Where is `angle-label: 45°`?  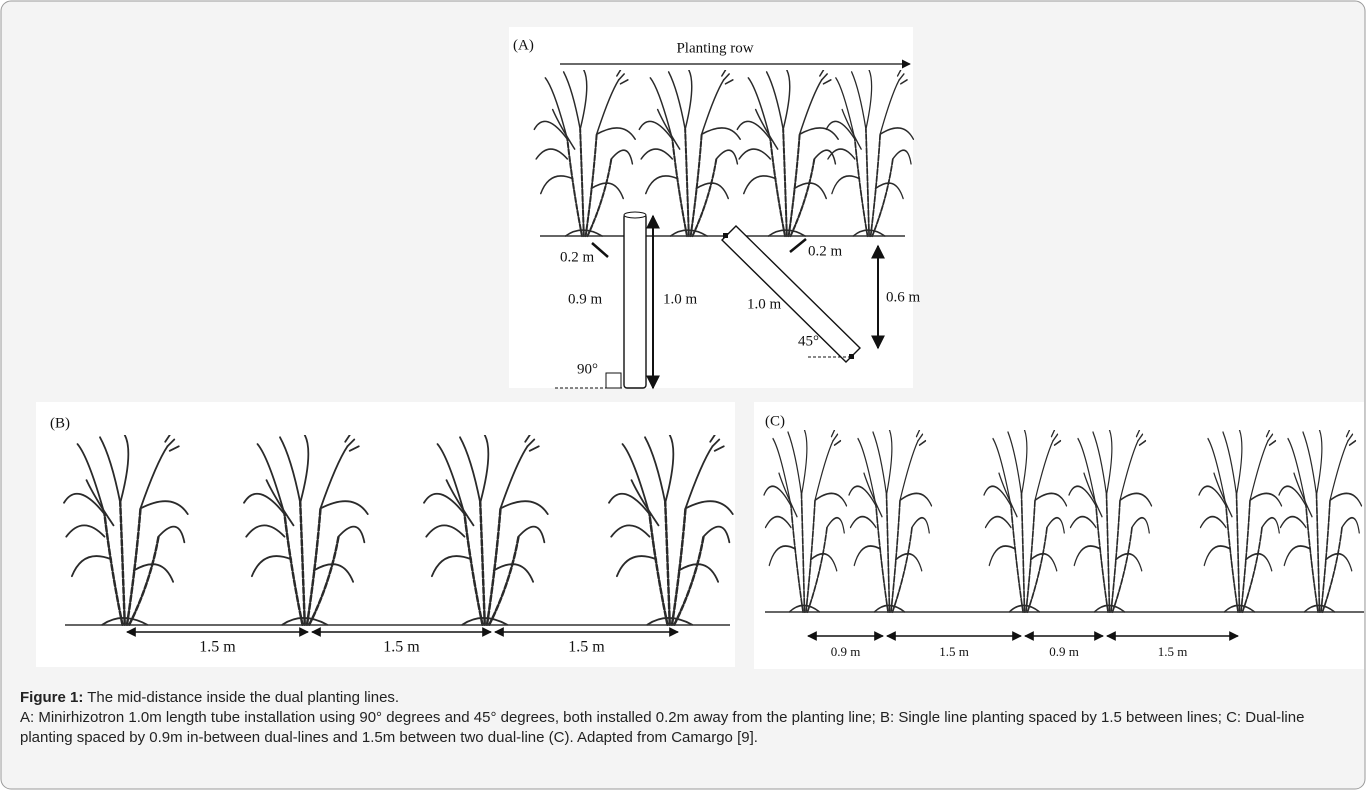
angle-label: 45° is located at coordinates (808, 341).